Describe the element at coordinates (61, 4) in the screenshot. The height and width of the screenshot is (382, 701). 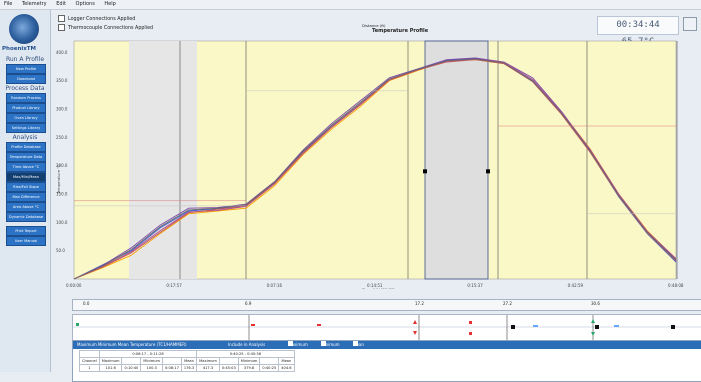
I see `menu-edit: Edit` at that location.